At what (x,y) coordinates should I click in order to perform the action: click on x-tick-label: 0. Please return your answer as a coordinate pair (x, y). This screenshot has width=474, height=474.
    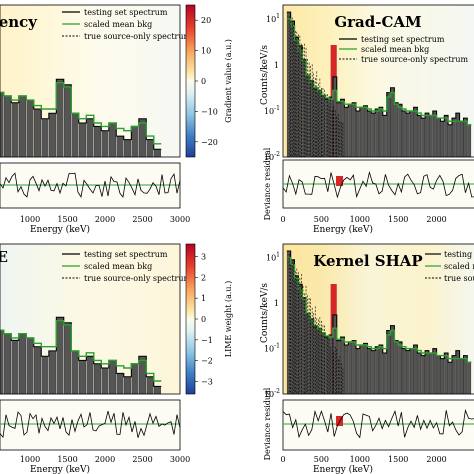
    Looking at the image, I should click on (282, 459).